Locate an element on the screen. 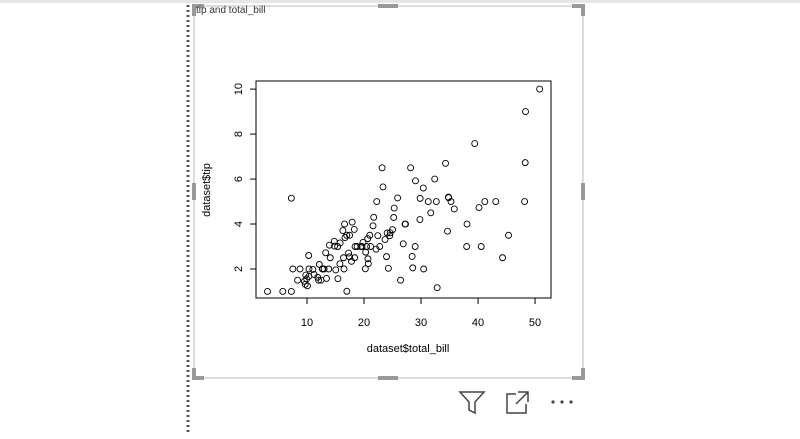 This screenshot has width=800, height=439. focus-mode-icon is located at coordinates (517, 402).